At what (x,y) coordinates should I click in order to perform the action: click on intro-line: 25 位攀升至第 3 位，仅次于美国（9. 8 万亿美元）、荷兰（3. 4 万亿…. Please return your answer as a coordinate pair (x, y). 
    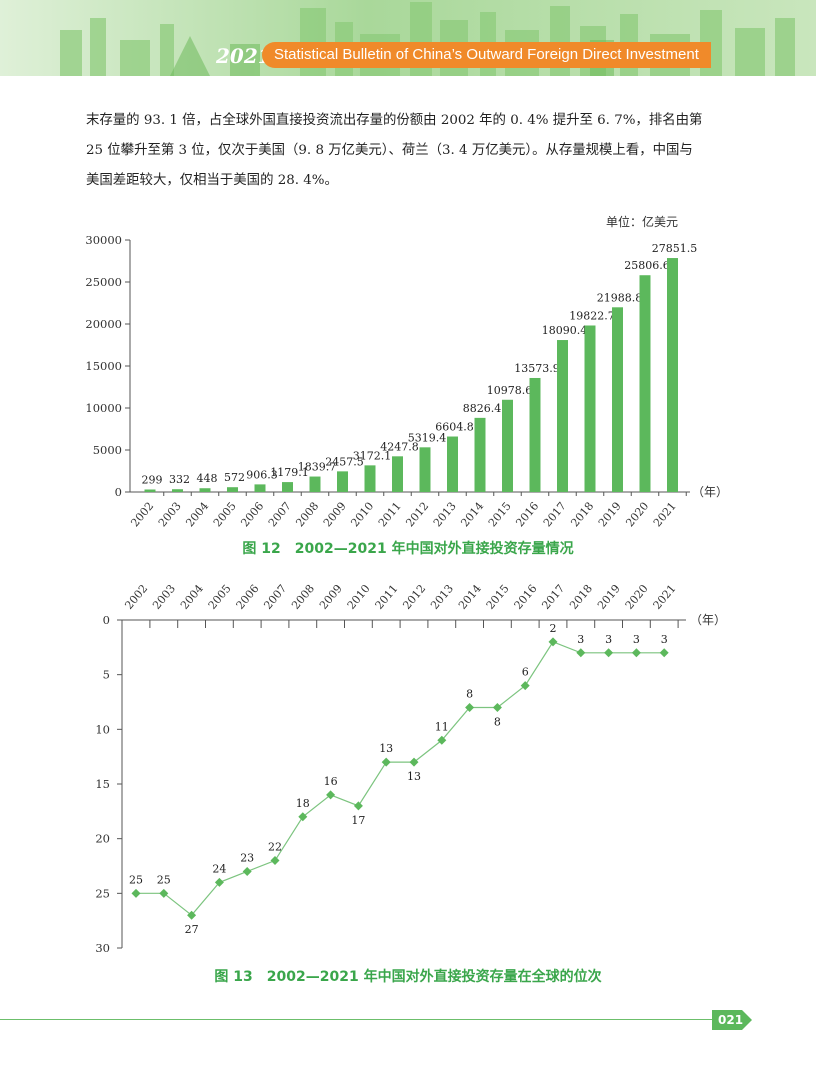
    Looking at the image, I should click on (389, 150).